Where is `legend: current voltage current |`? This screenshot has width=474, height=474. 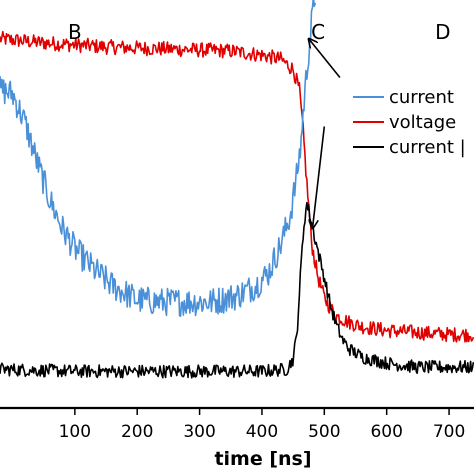 legend: current voltage current | is located at coordinates (409, 122).